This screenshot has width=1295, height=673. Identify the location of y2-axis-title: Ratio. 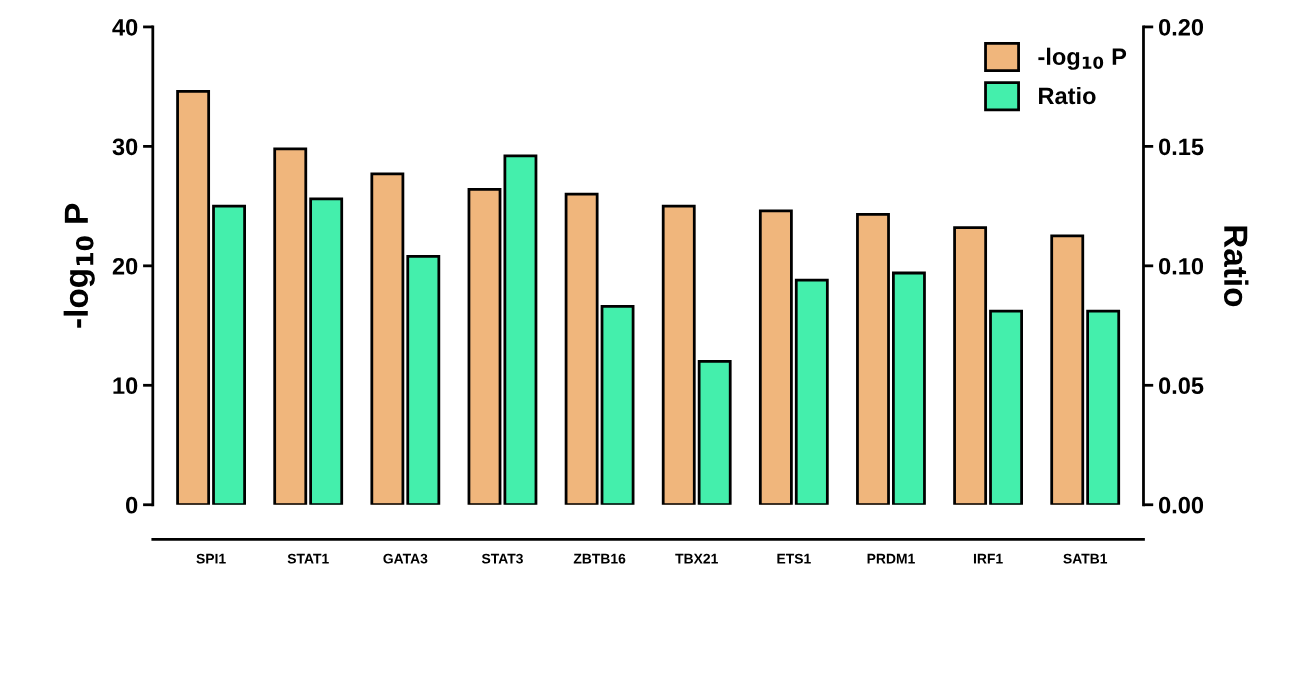
(1236, 266).